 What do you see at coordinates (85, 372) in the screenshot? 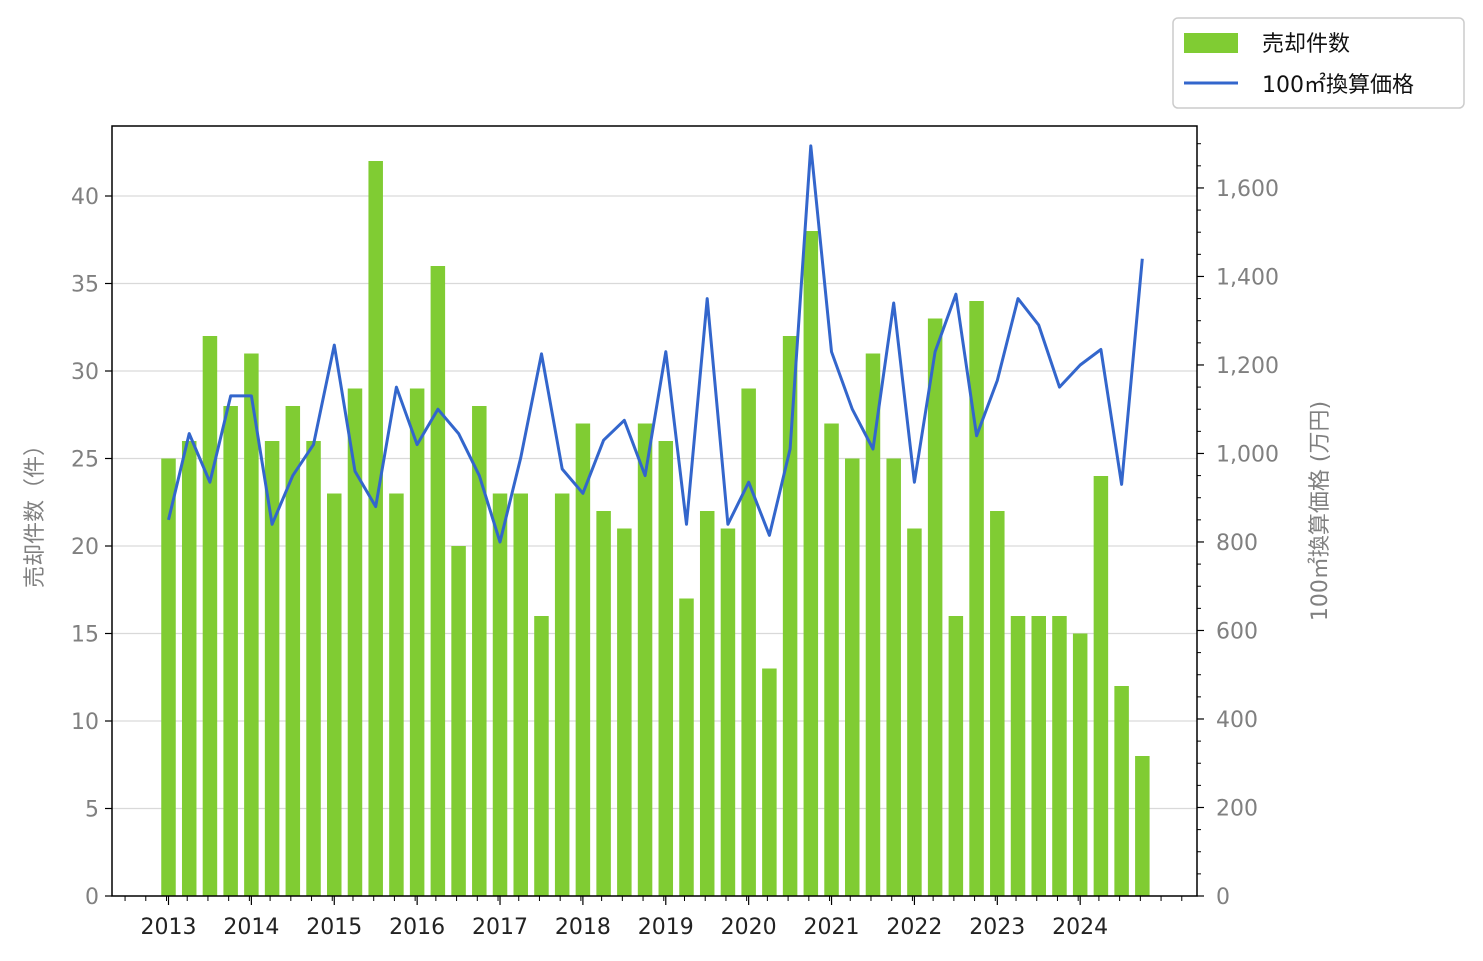
I see `left-tick-label: 30` at bounding box center [85, 372].